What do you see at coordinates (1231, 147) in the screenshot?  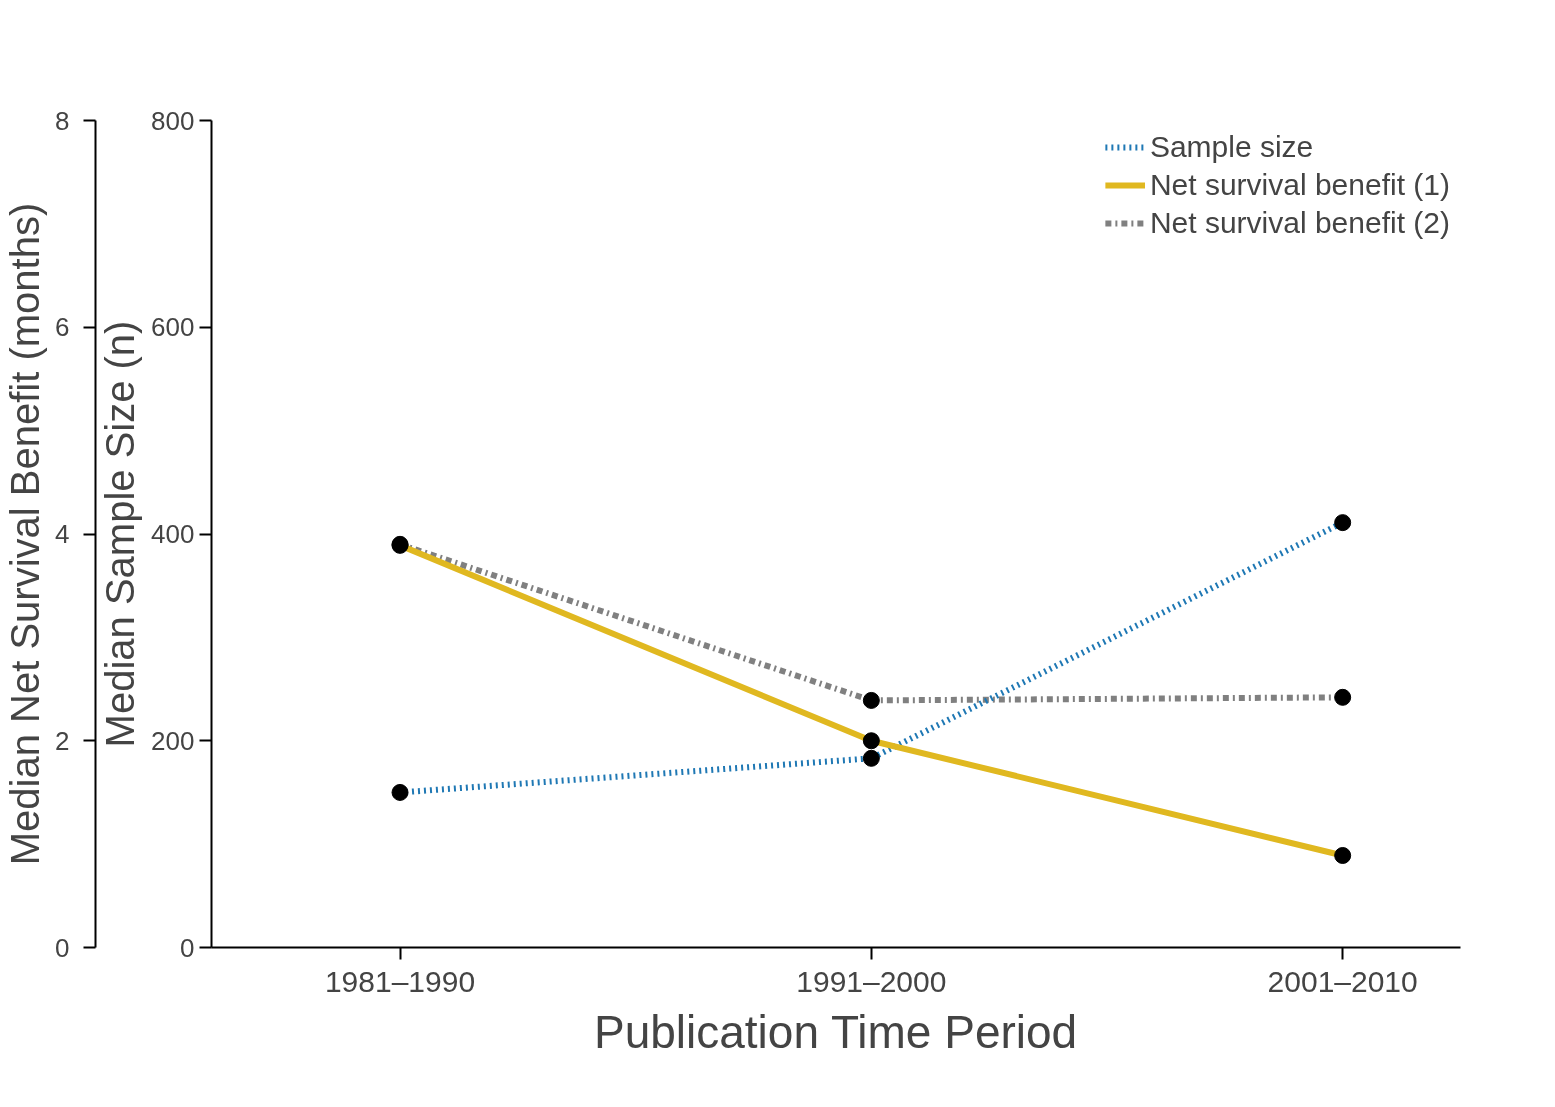 I see `legend-label: Sample size` at bounding box center [1231, 147].